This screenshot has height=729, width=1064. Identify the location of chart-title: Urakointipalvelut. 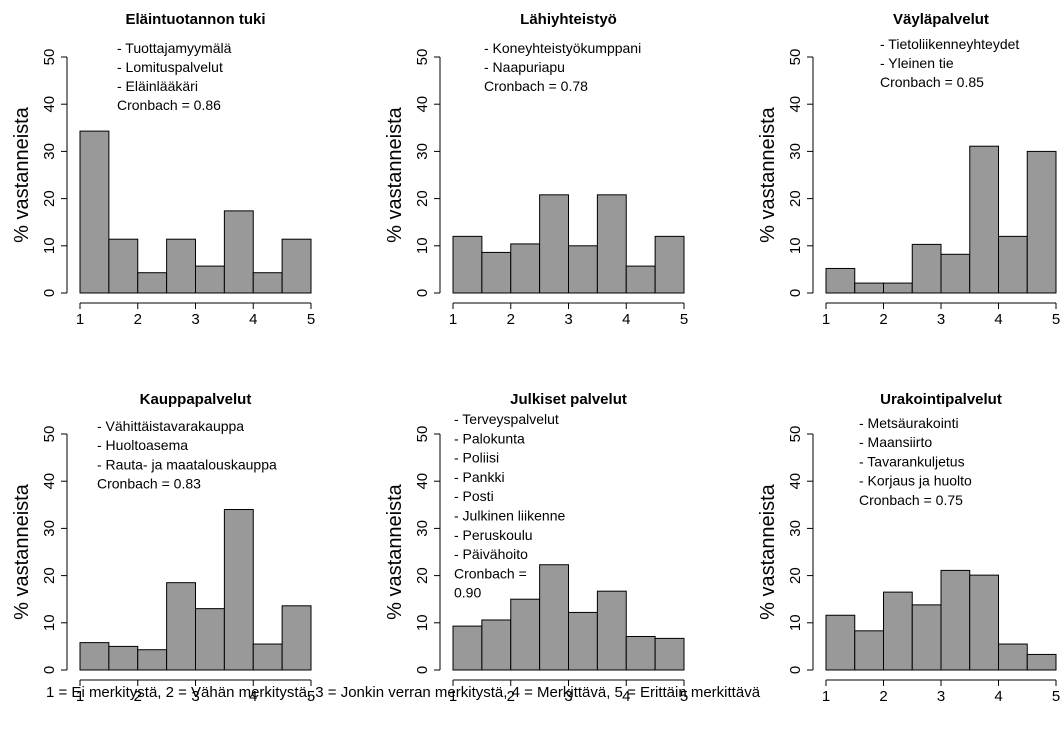
(941, 399).